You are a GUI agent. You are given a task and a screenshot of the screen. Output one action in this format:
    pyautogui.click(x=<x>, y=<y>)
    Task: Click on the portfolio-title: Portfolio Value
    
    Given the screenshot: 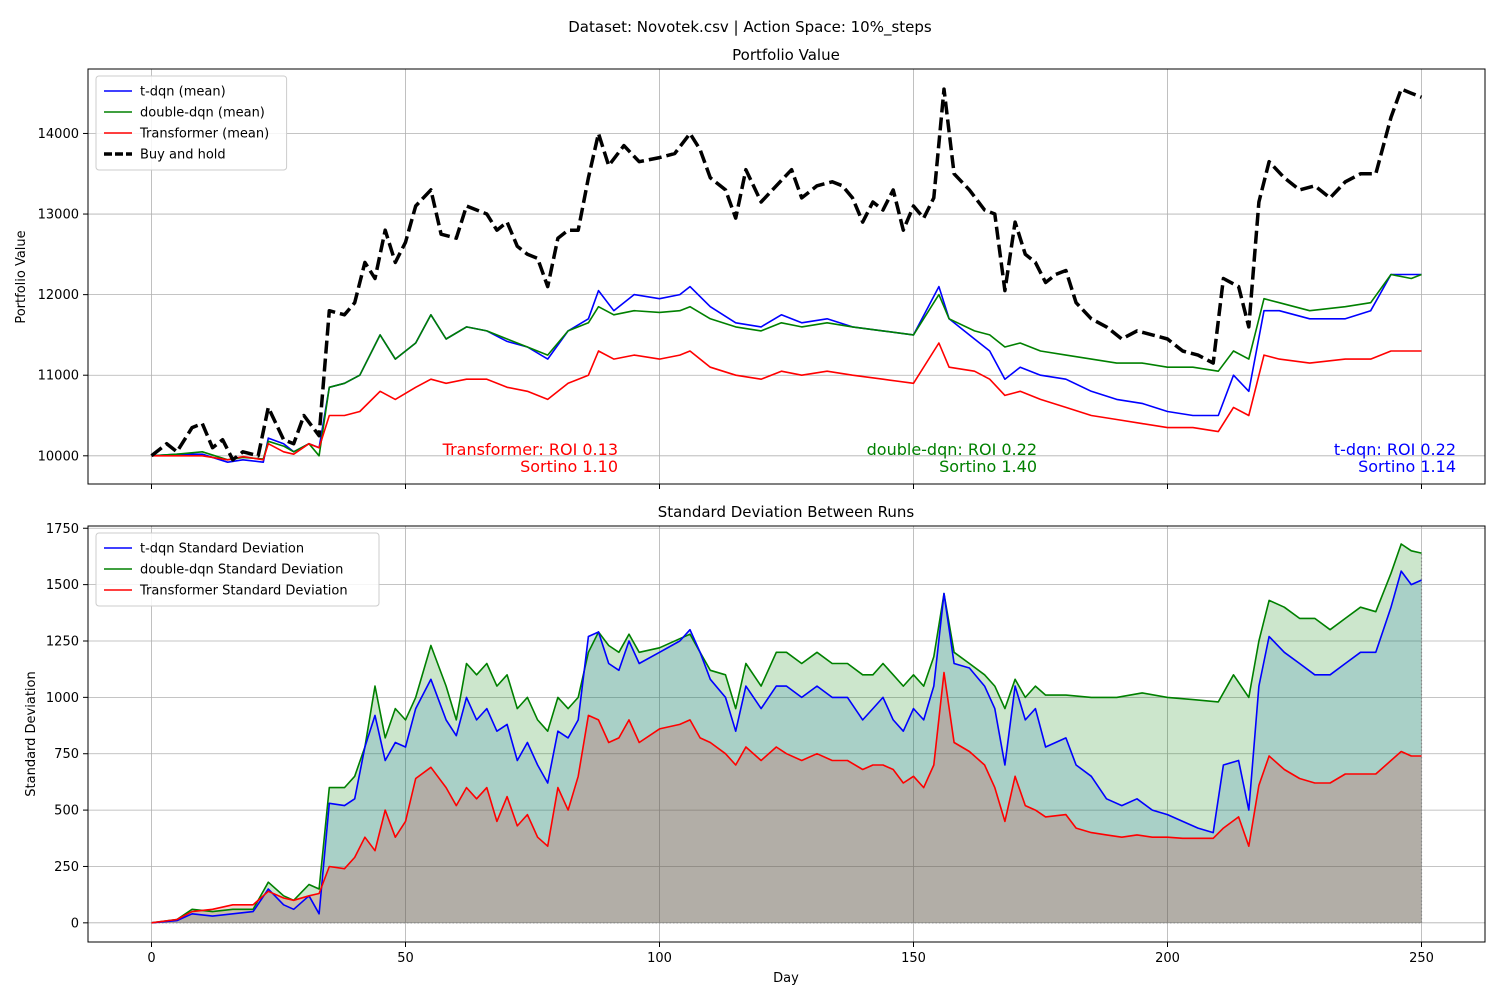 What is the action you would take?
    pyautogui.click(x=786, y=55)
    